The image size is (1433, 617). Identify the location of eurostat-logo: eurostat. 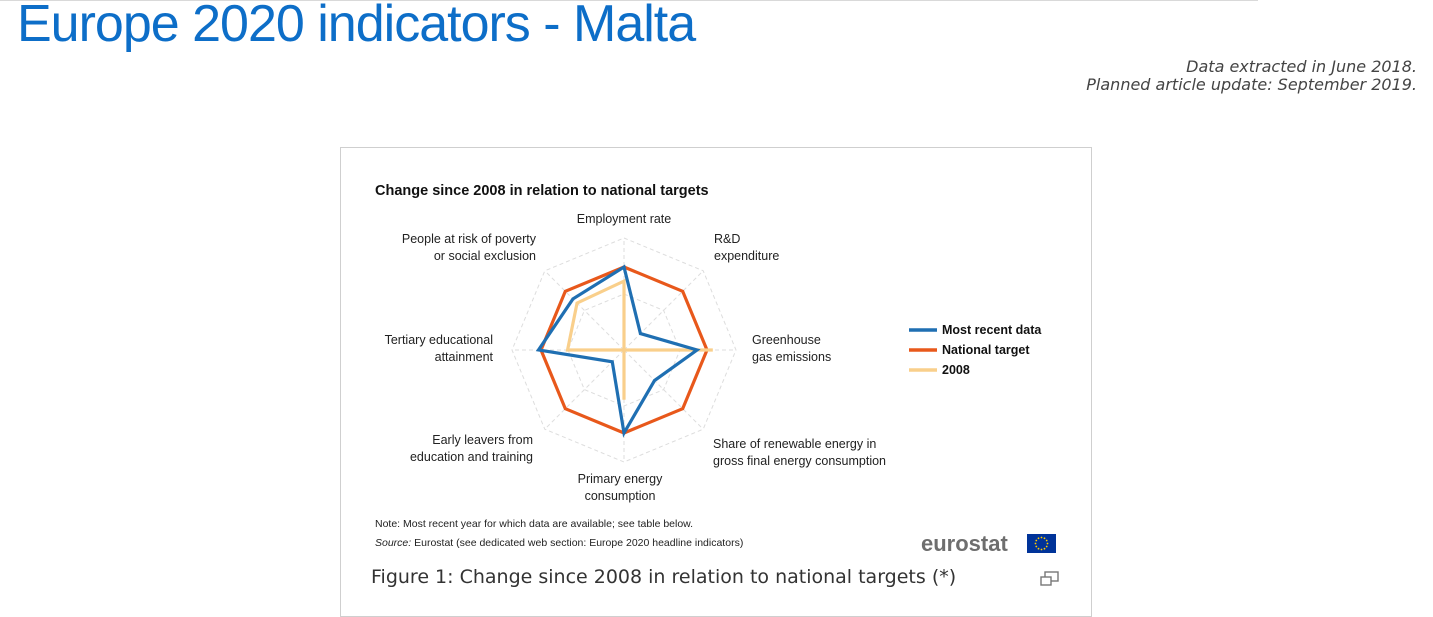
(988, 543).